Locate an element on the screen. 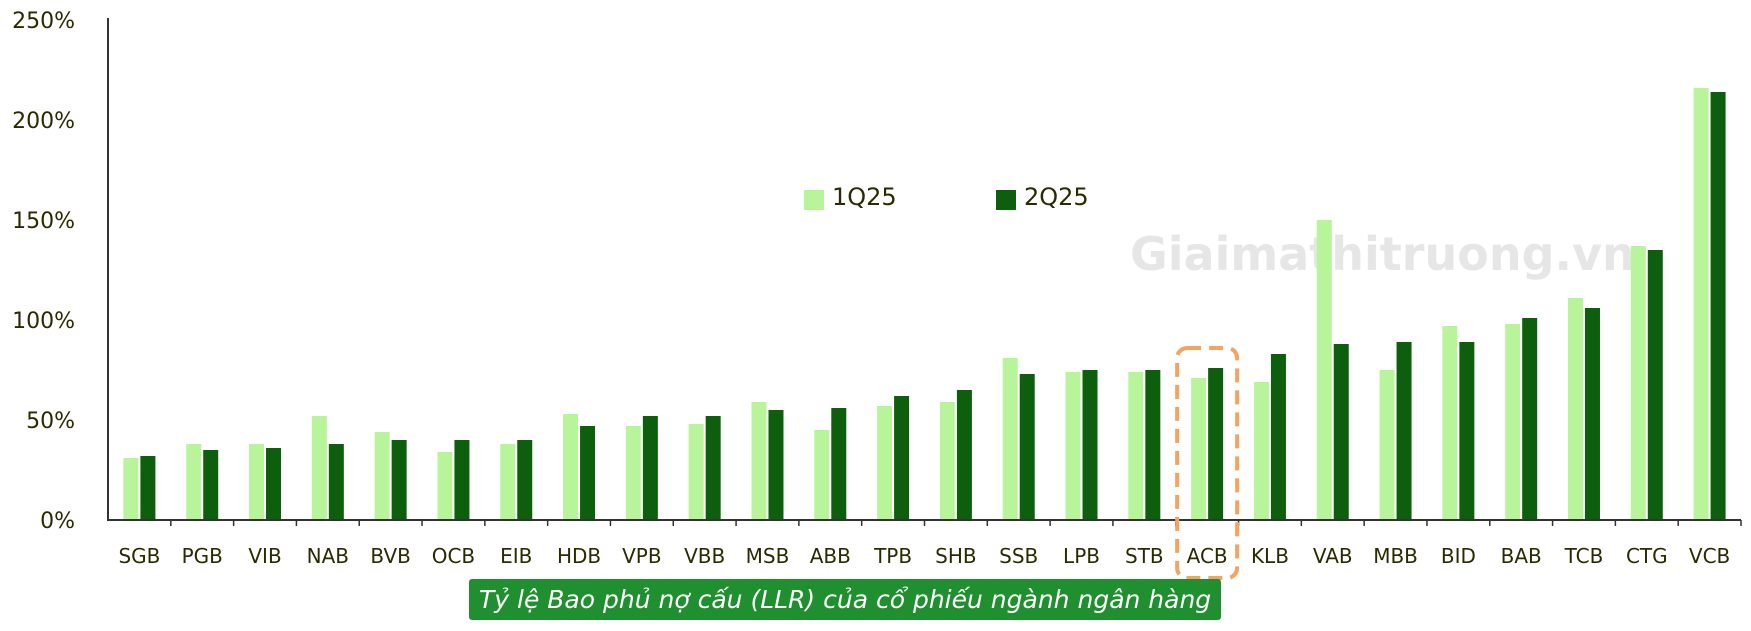  bar-2q25-hdb is located at coordinates (588, 473).